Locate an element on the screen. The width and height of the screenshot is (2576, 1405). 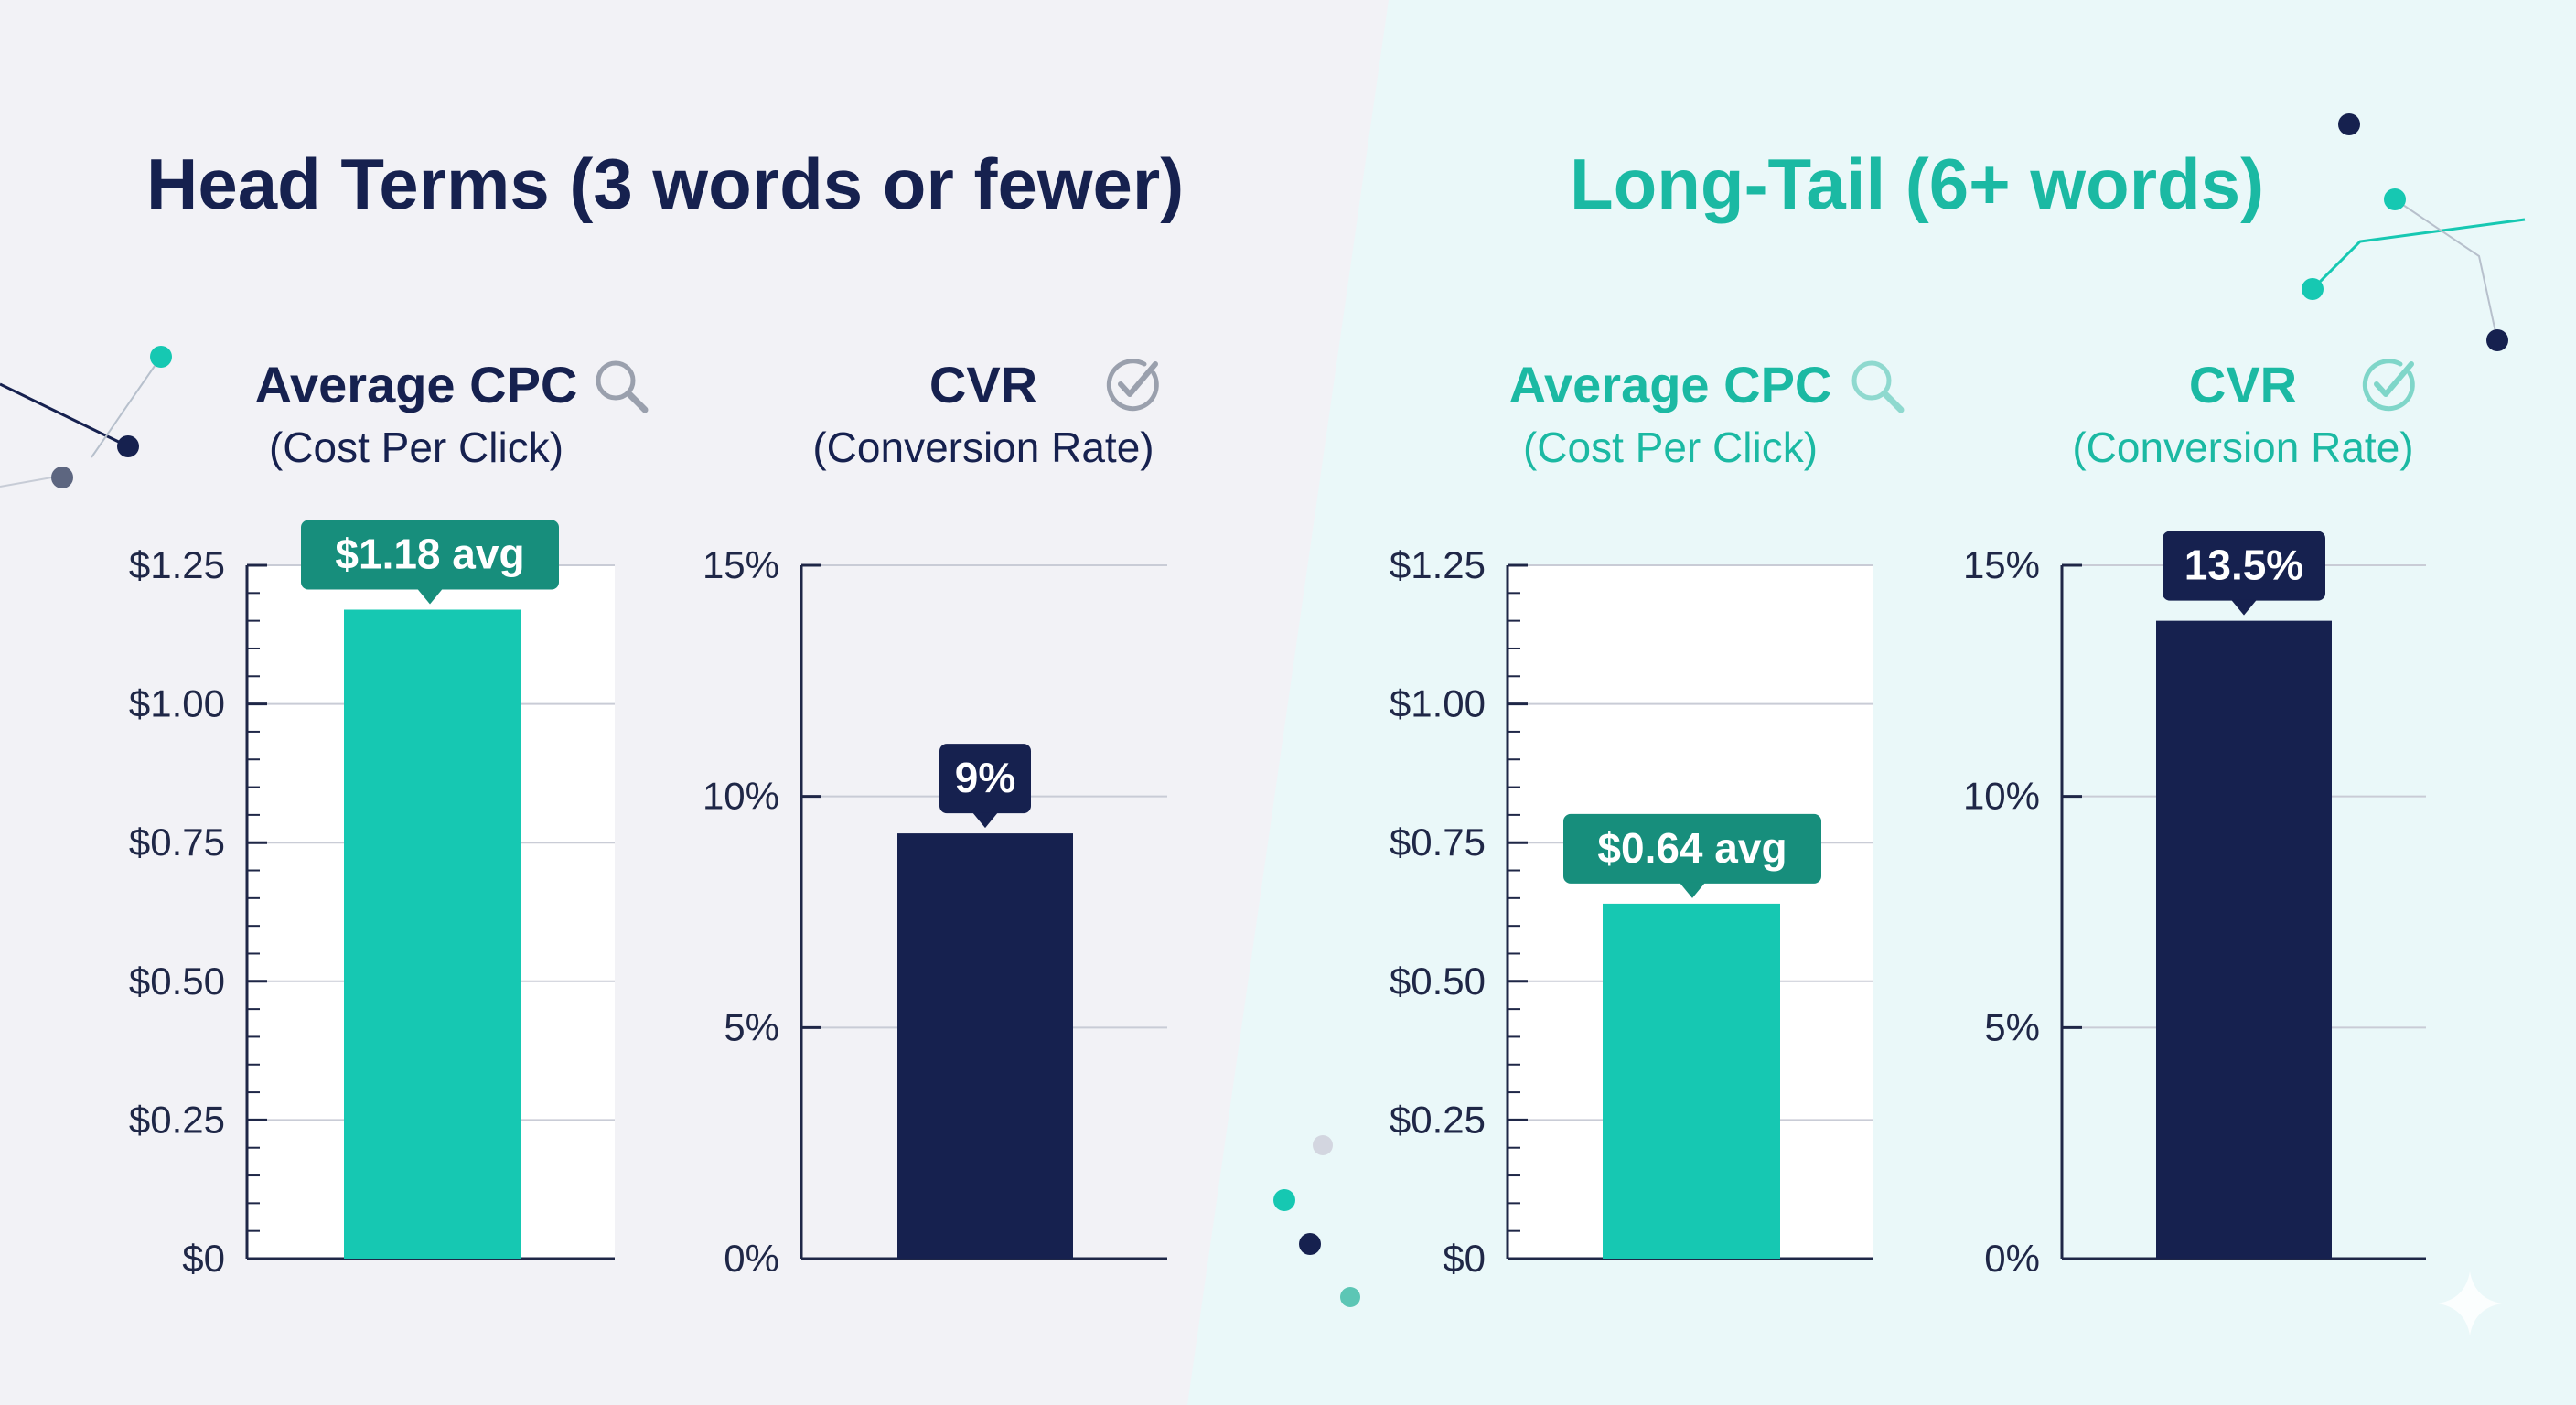
data-label-text: $0.64 avg is located at coordinates (1692, 848).